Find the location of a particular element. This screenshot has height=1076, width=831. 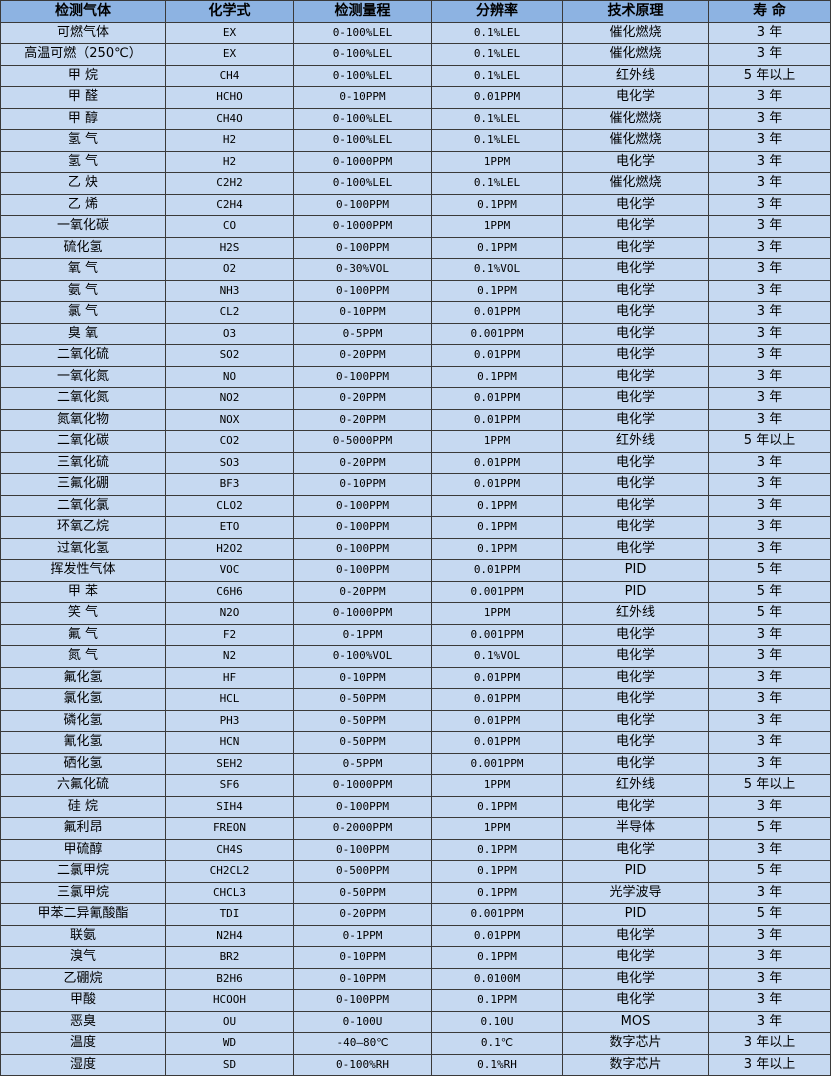

cell-formula: OU is located at coordinates (229, 1021).